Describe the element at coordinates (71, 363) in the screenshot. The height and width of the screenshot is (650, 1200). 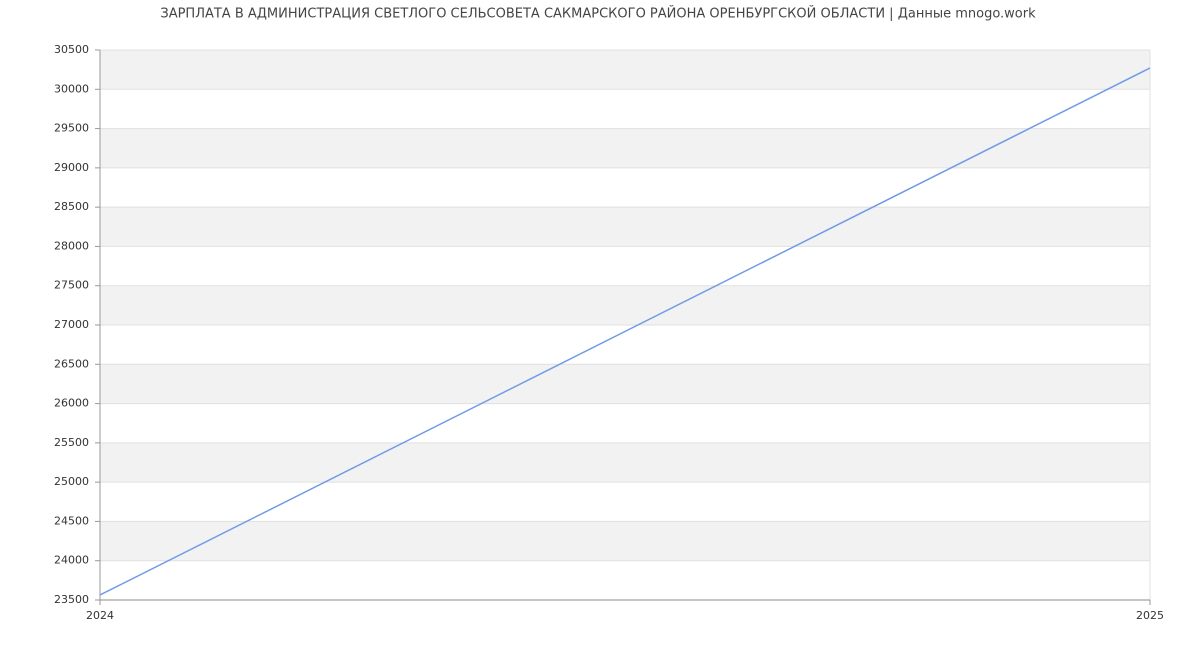
I see `y-tick-label: 26500` at that location.